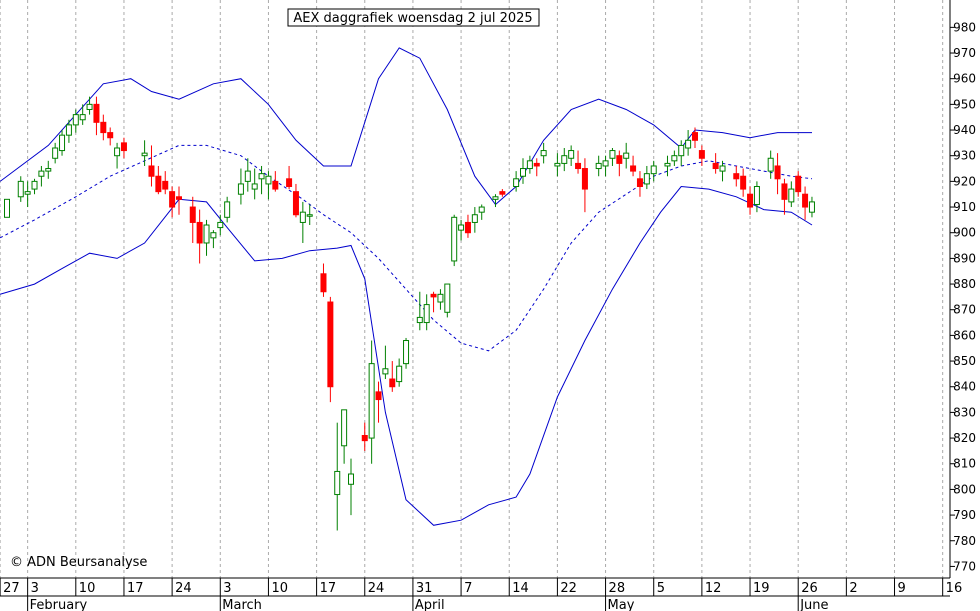 The height and width of the screenshot is (611, 980). I want to click on y-tick-label: 770, so click(964, 566).